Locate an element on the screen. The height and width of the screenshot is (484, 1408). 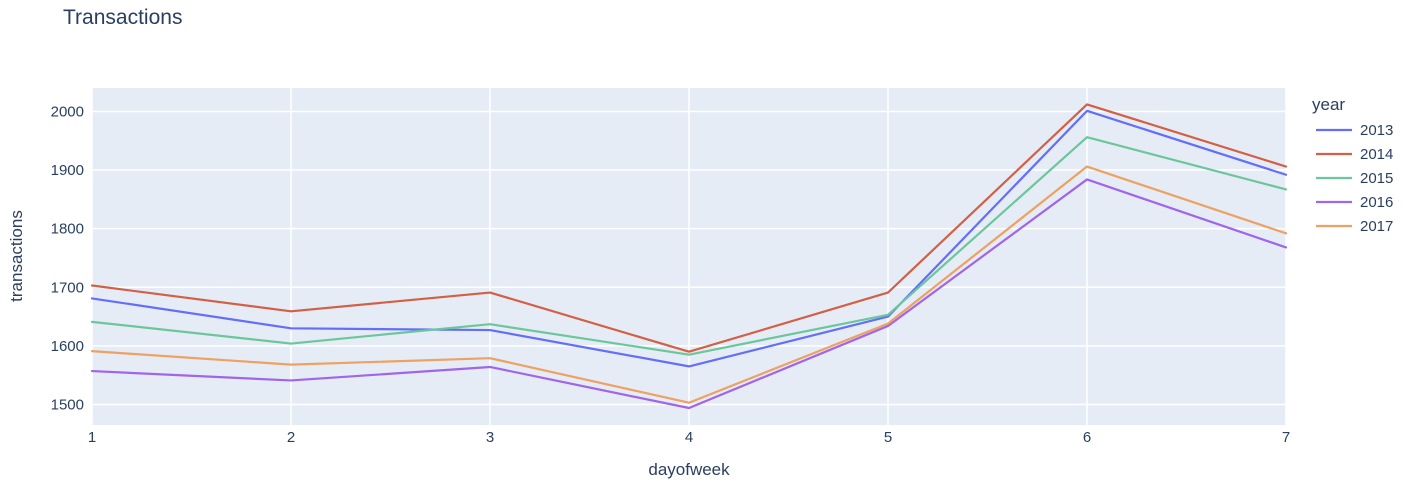
legend: year 2013 2014 2015 2016 2017 is located at coordinates (1352, 165).